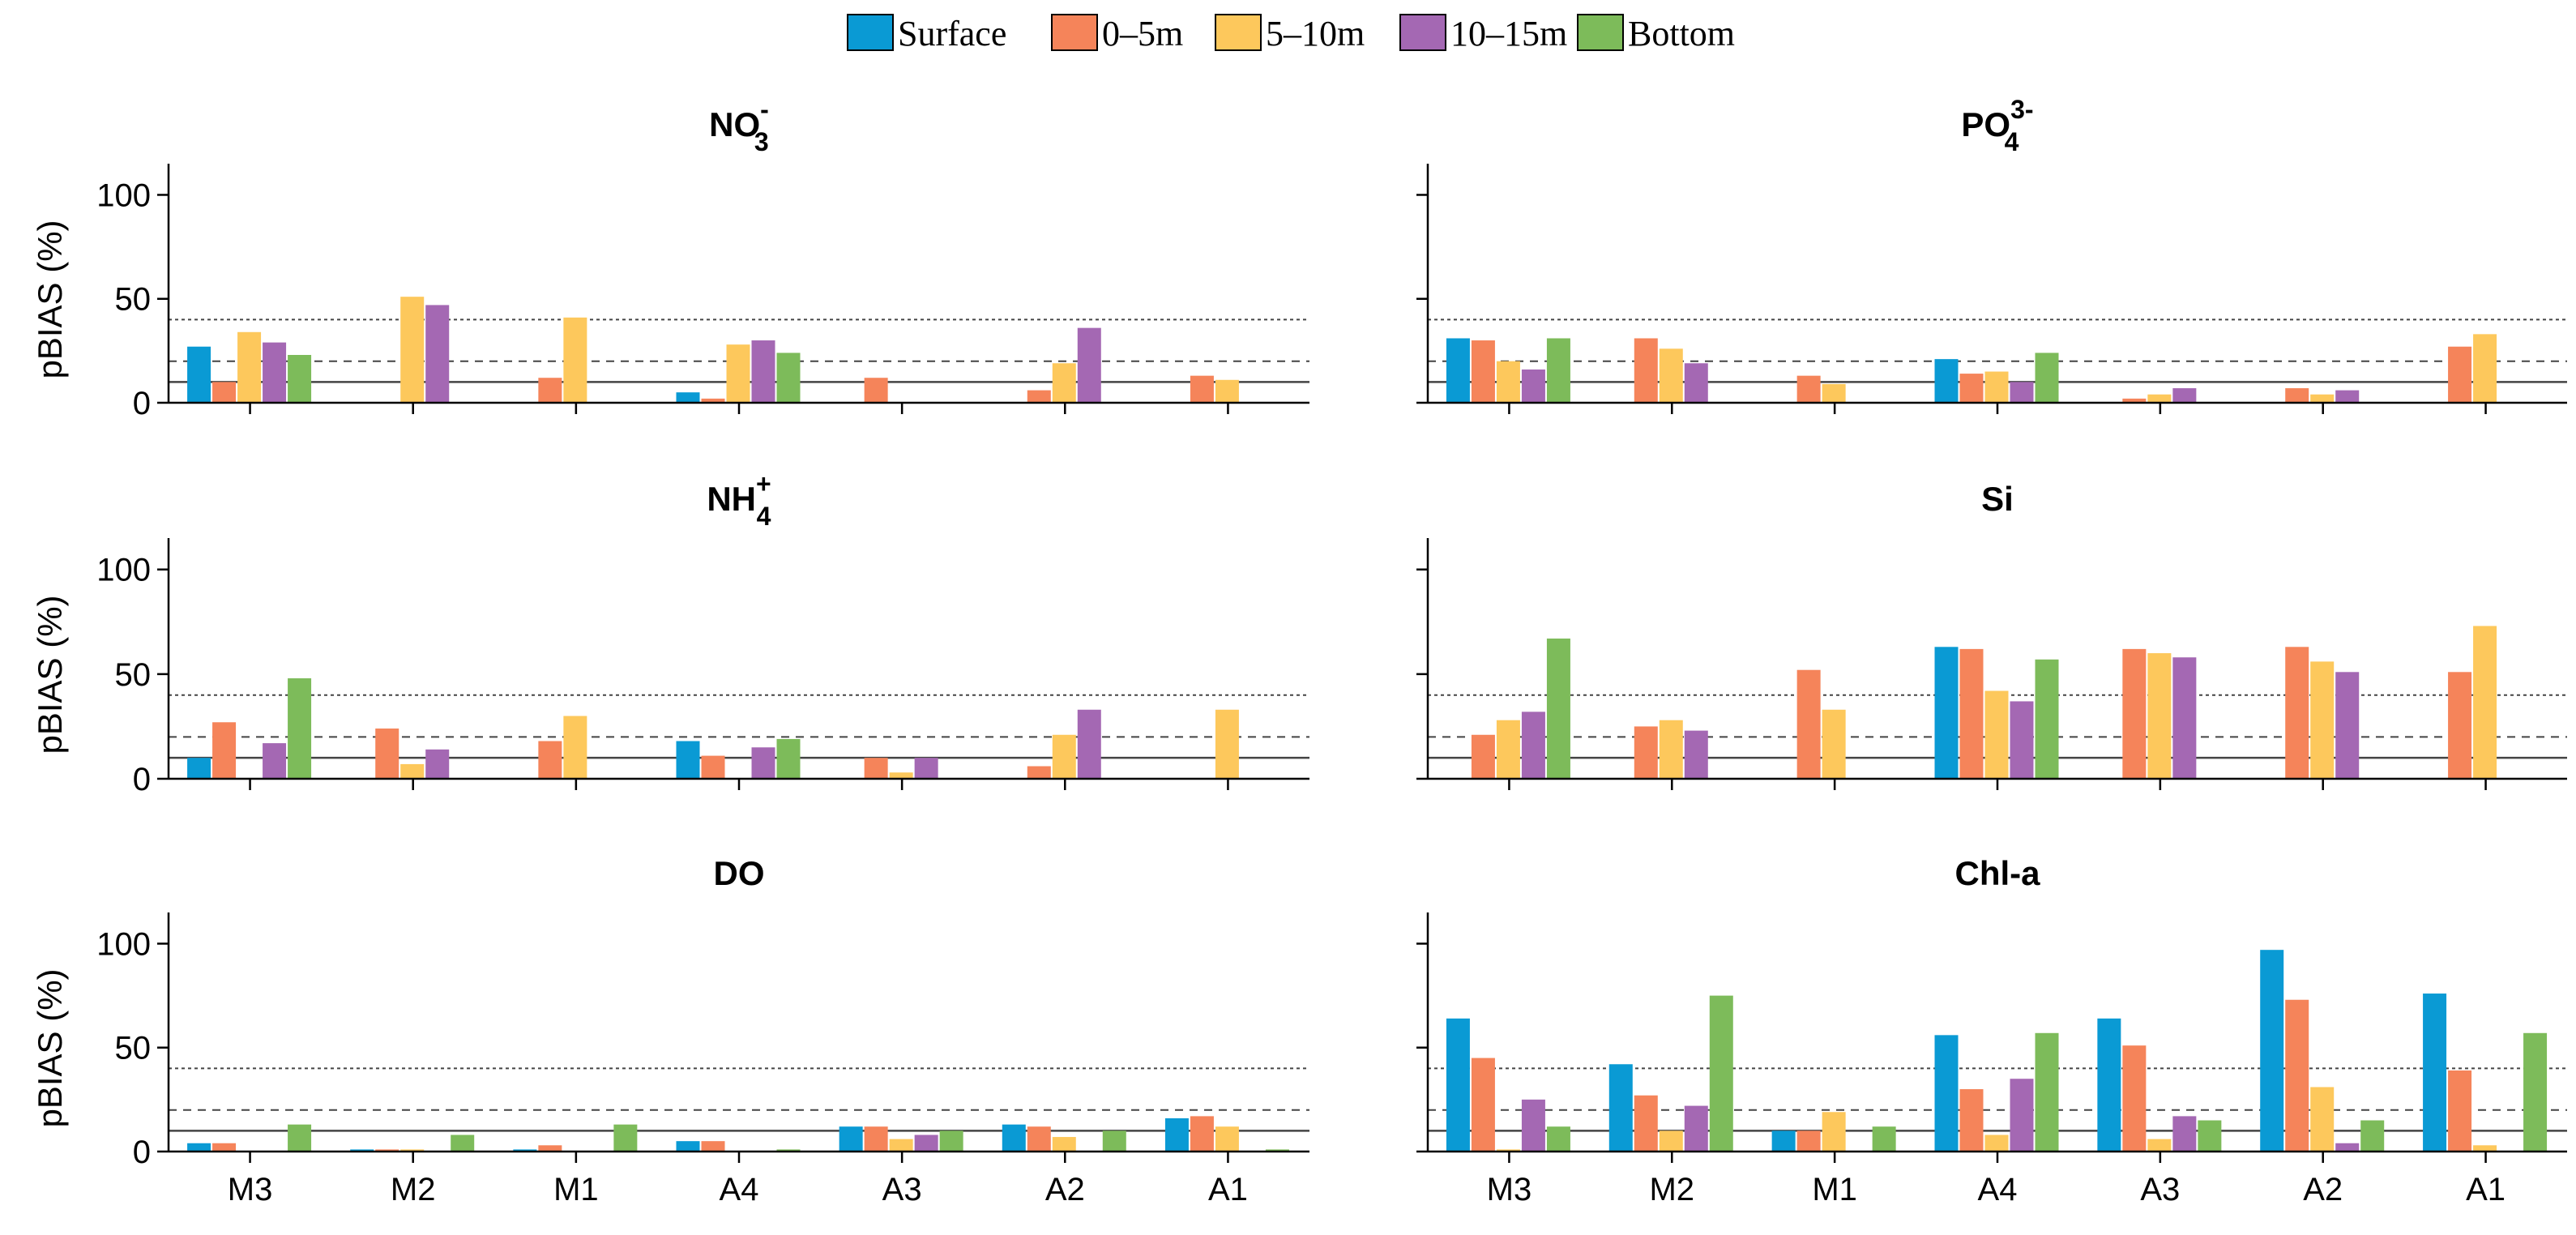 Image resolution: width=2576 pixels, height=1235 pixels. I want to click on bar-A3-0–5m, so click(876, 768).